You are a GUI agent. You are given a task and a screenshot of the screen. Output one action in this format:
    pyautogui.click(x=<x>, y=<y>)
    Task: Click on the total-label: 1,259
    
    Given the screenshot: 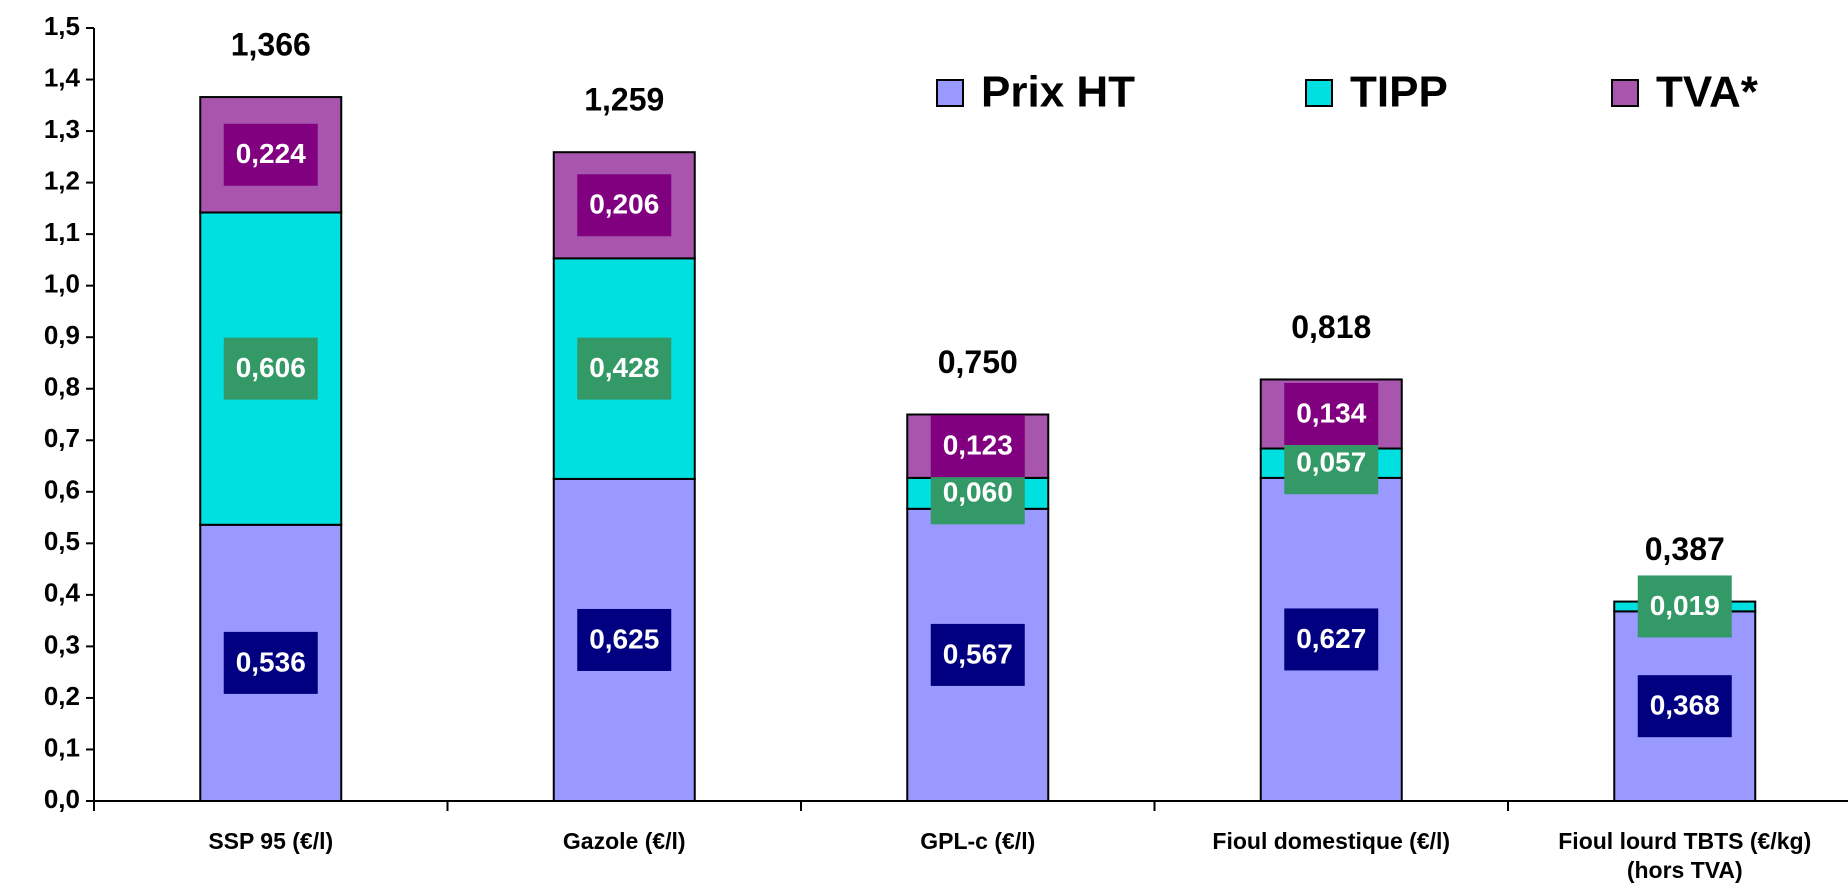 What is the action you would take?
    pyautogui.click(x=624, y=100)
    